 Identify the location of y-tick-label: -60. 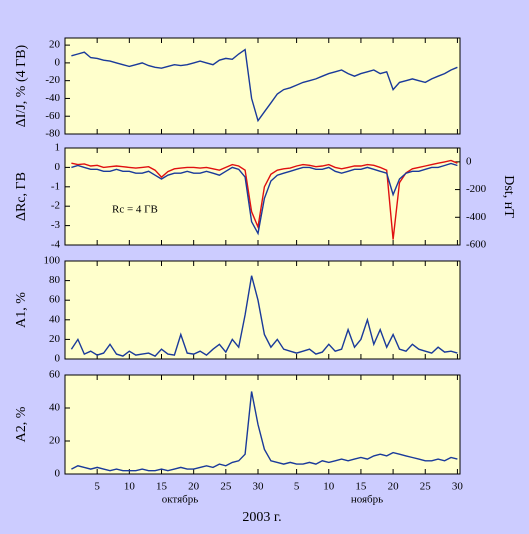
(52, 116).